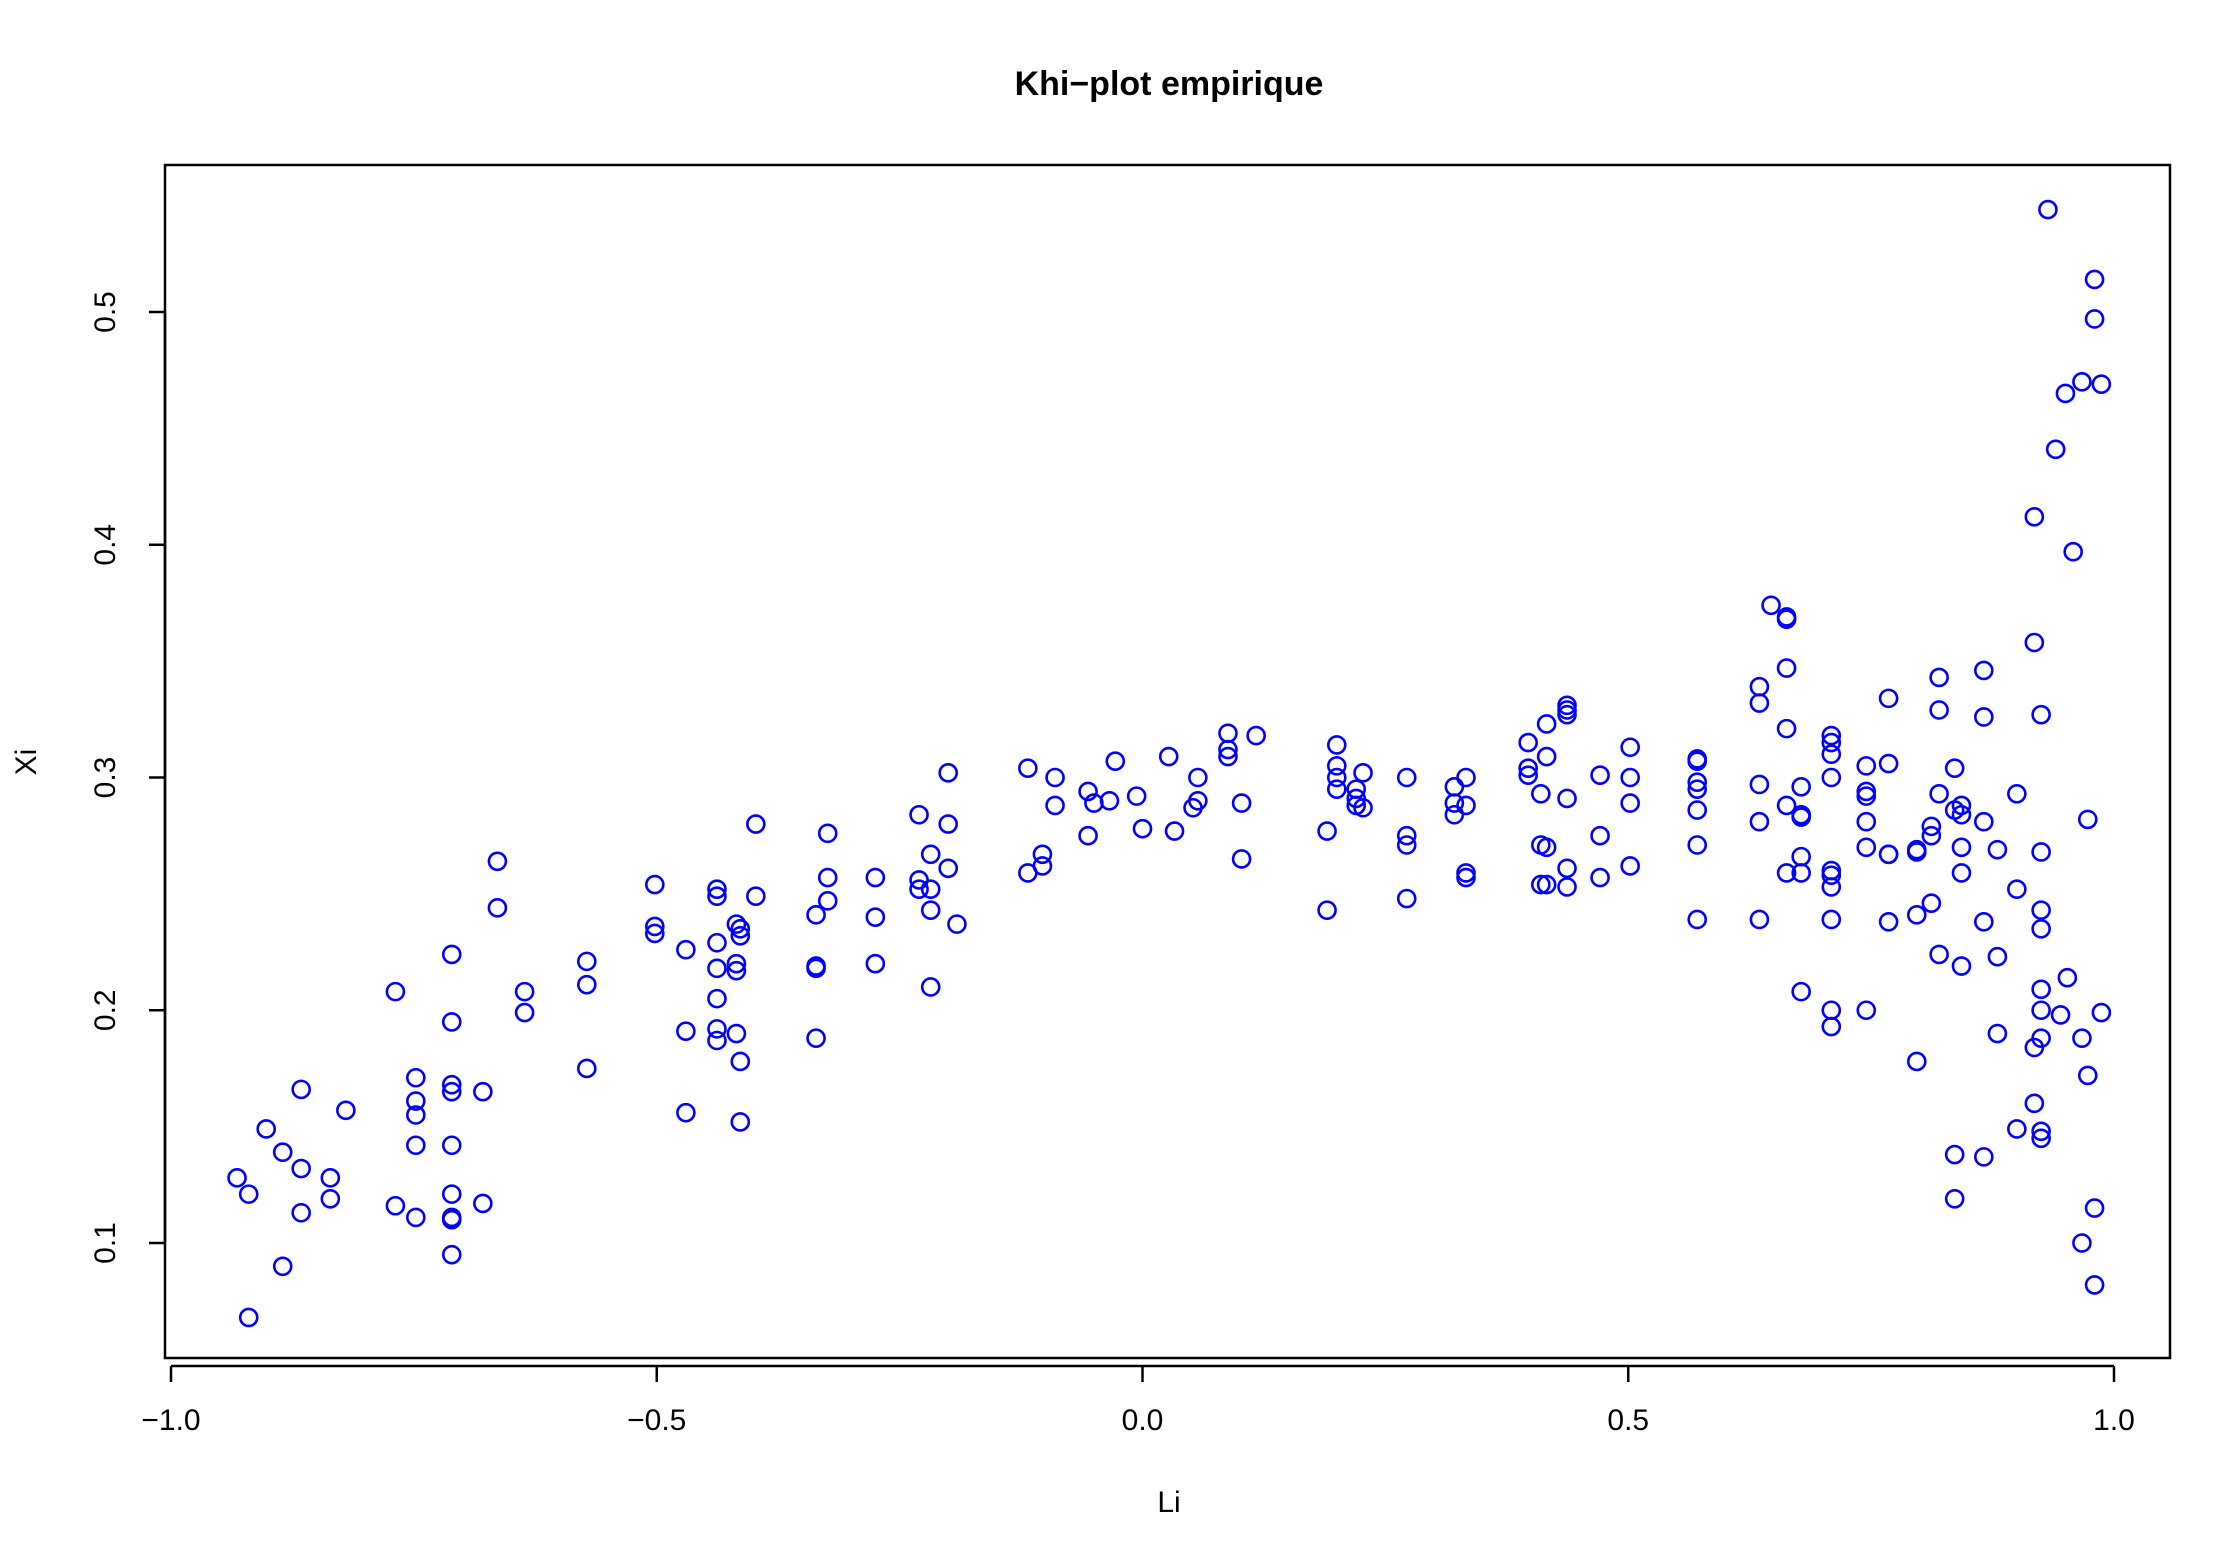  I want to click on x-axis-label: Li, so click(1168, 1502).